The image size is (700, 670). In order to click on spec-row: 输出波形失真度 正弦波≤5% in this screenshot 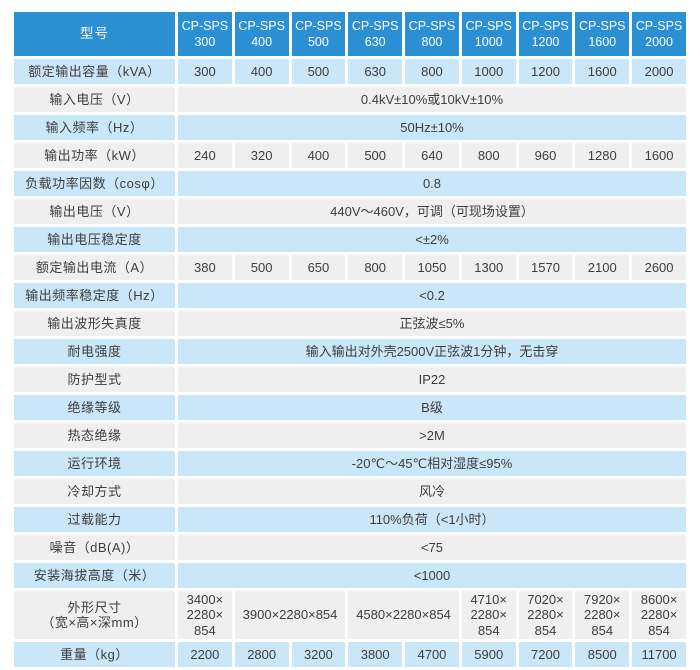, I will do `click(350, 323)`.